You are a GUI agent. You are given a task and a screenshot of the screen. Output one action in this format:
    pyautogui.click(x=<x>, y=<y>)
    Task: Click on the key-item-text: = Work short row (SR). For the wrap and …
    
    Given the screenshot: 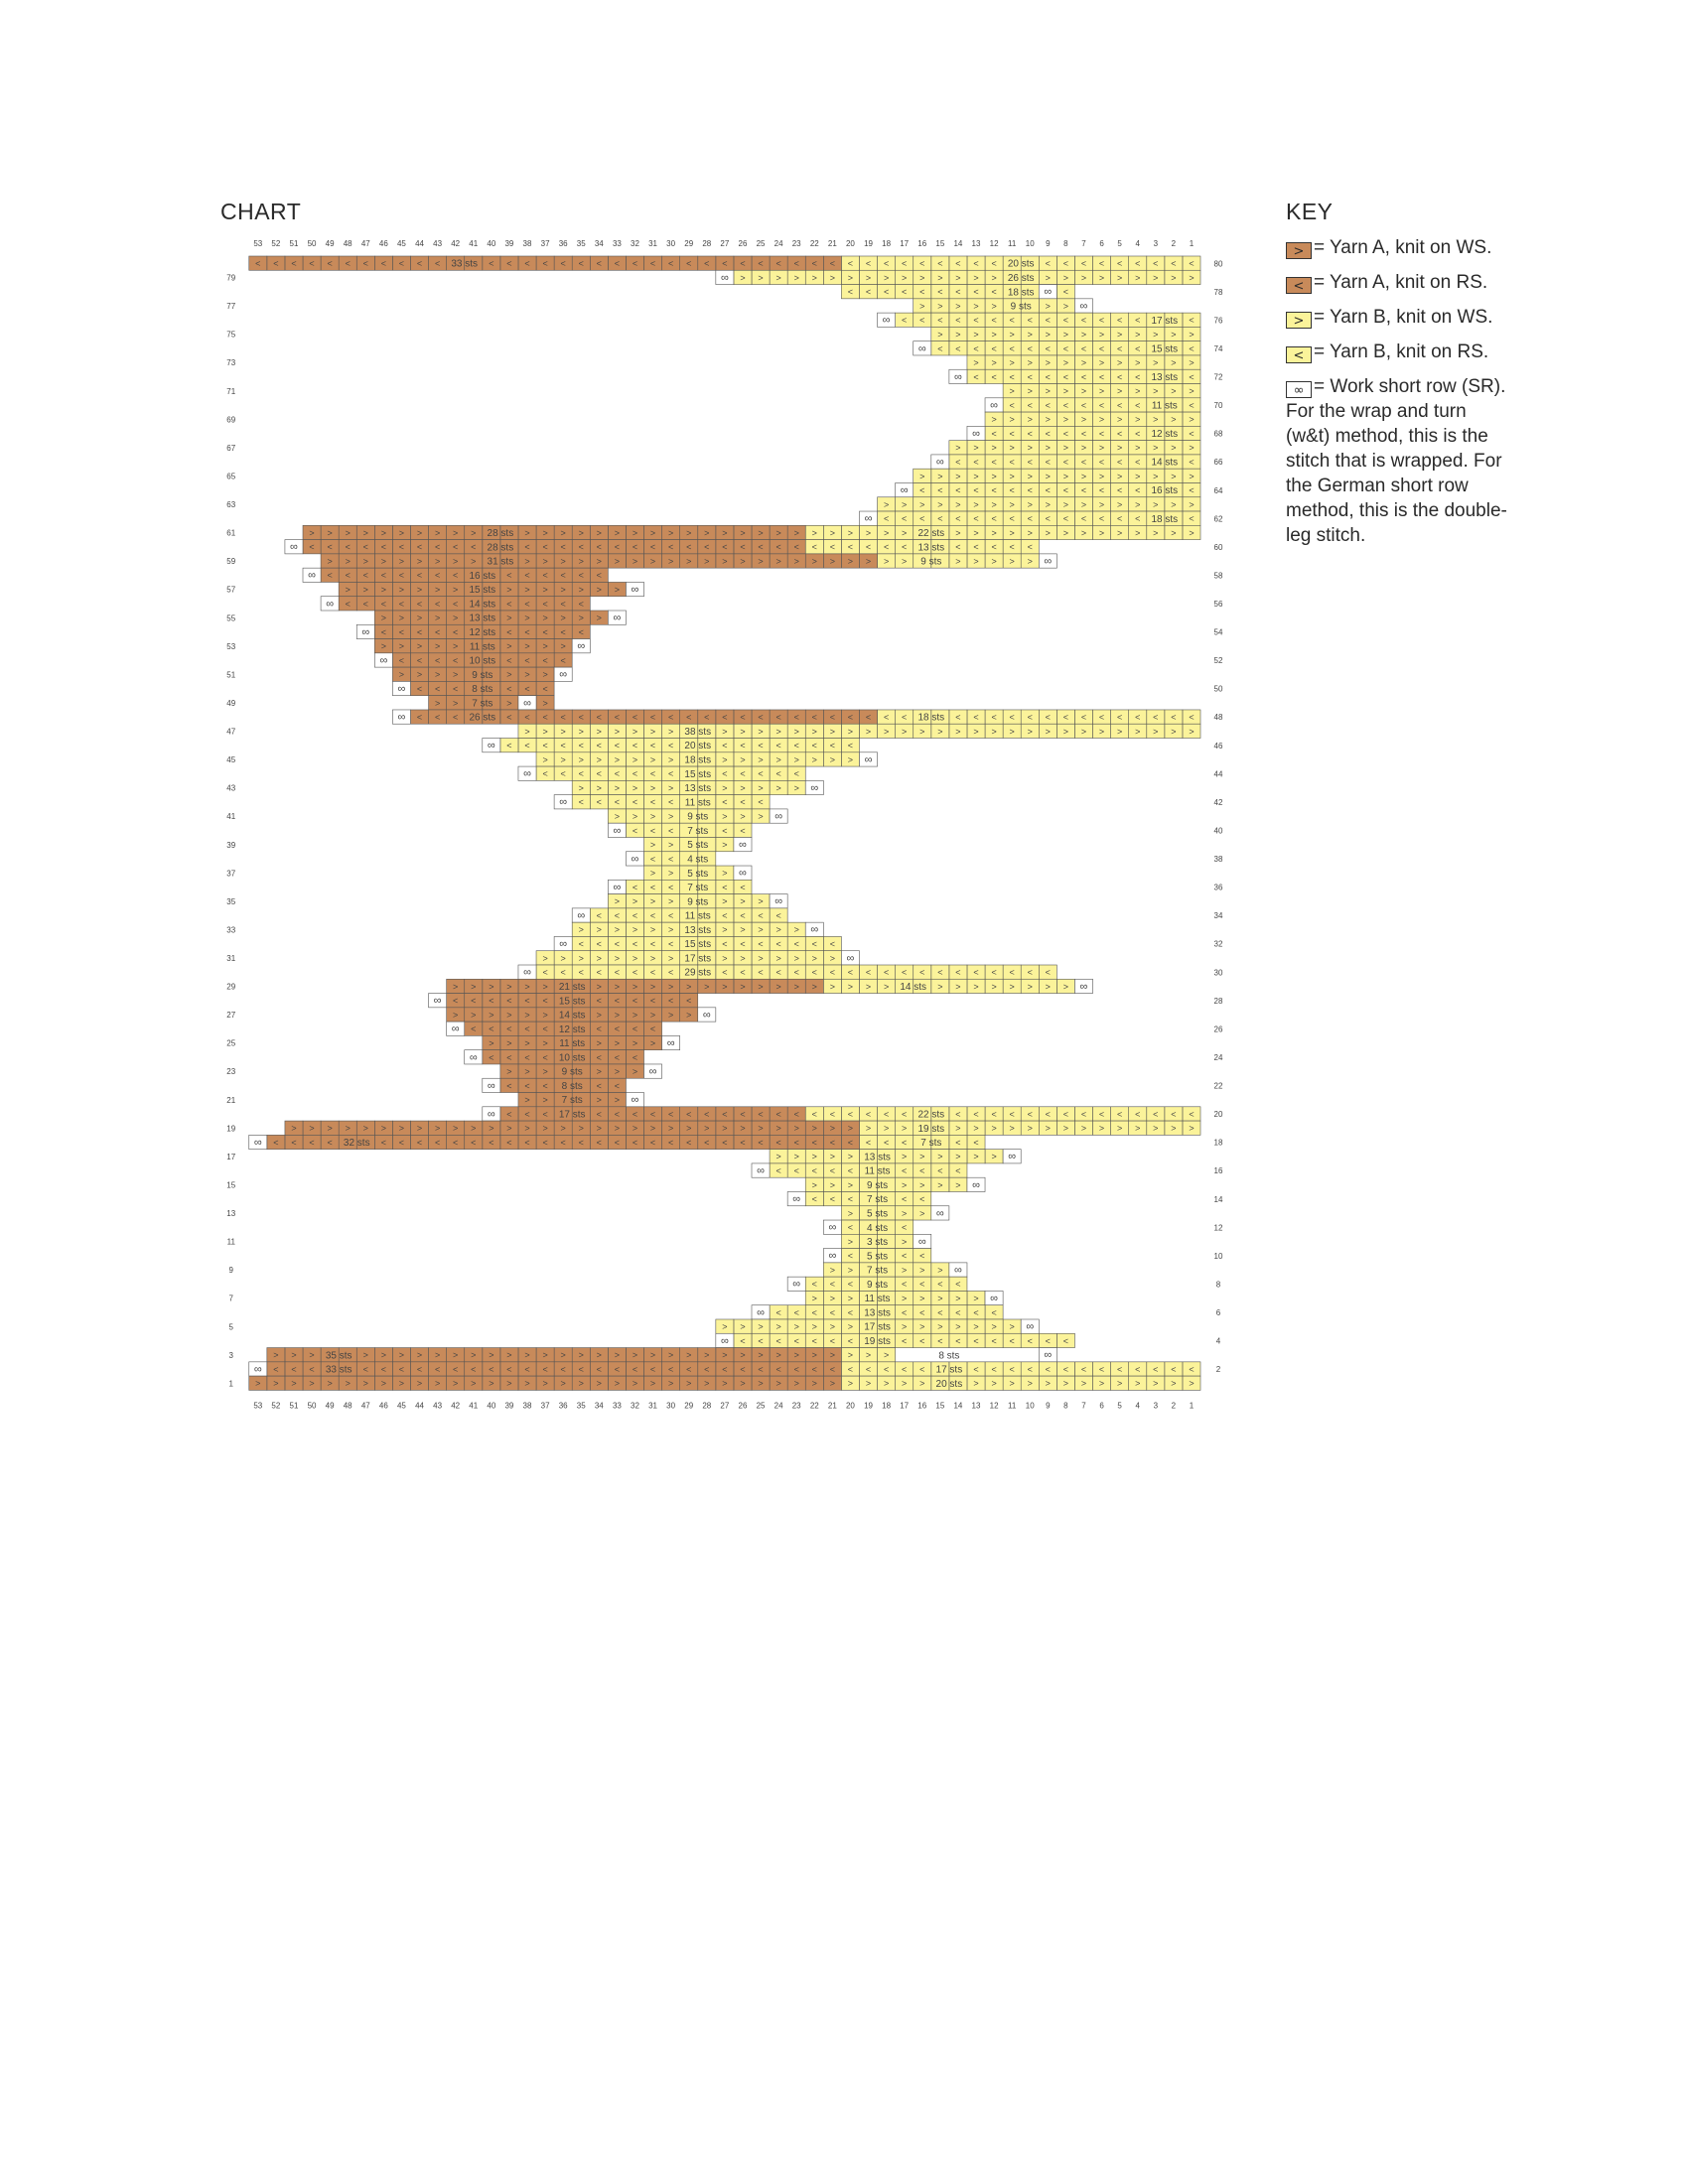 What is the action you would take?
    pyautogui.click(x=1396, y=461)
    